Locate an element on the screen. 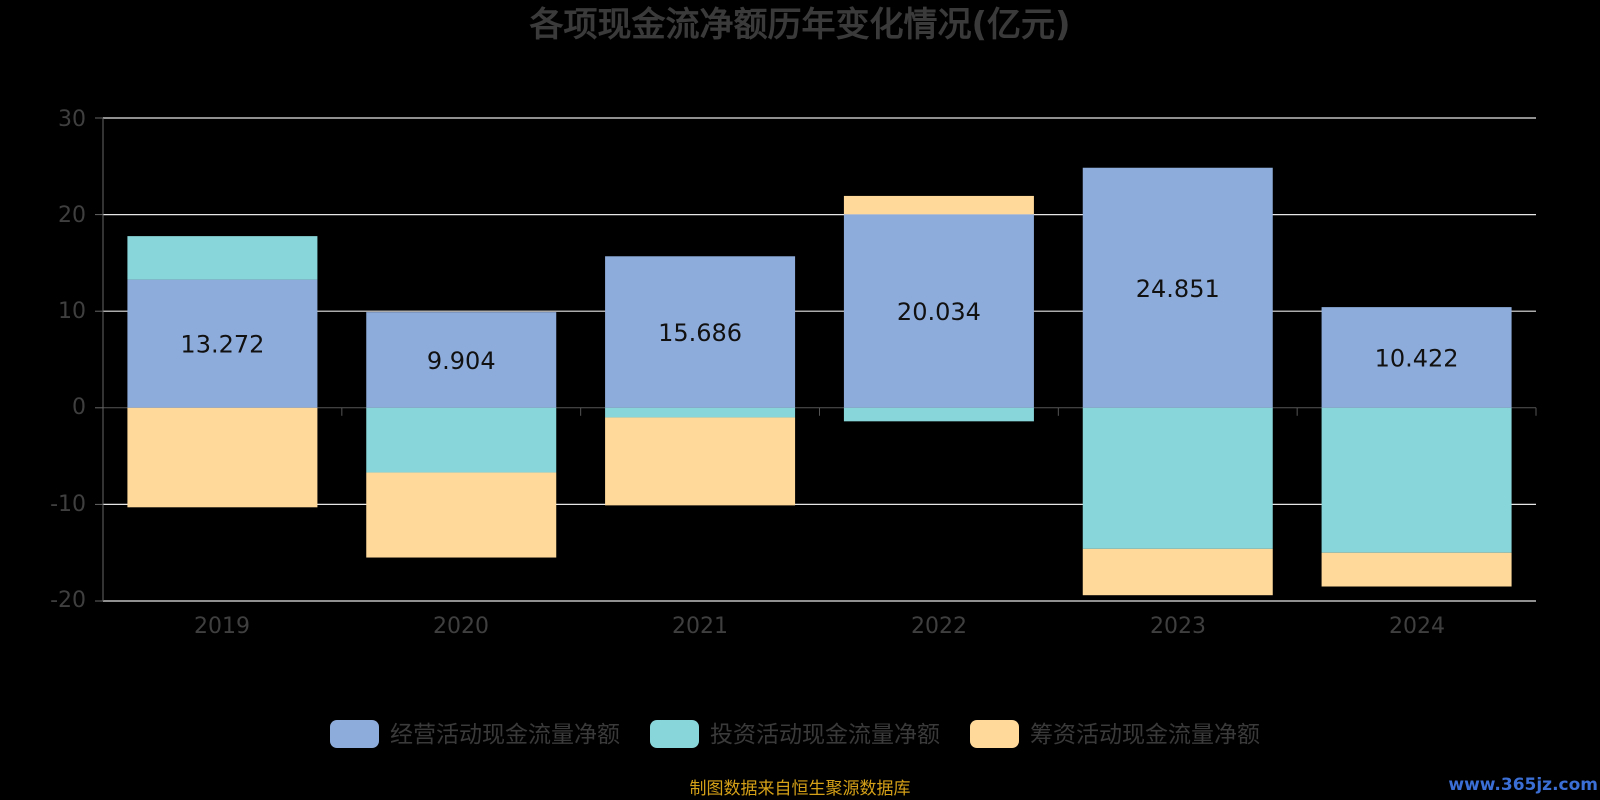 Image resolution: width=1600 pixels, height=800 pixels. x-tick-label: 2019 is located at coordinates (222, 626).